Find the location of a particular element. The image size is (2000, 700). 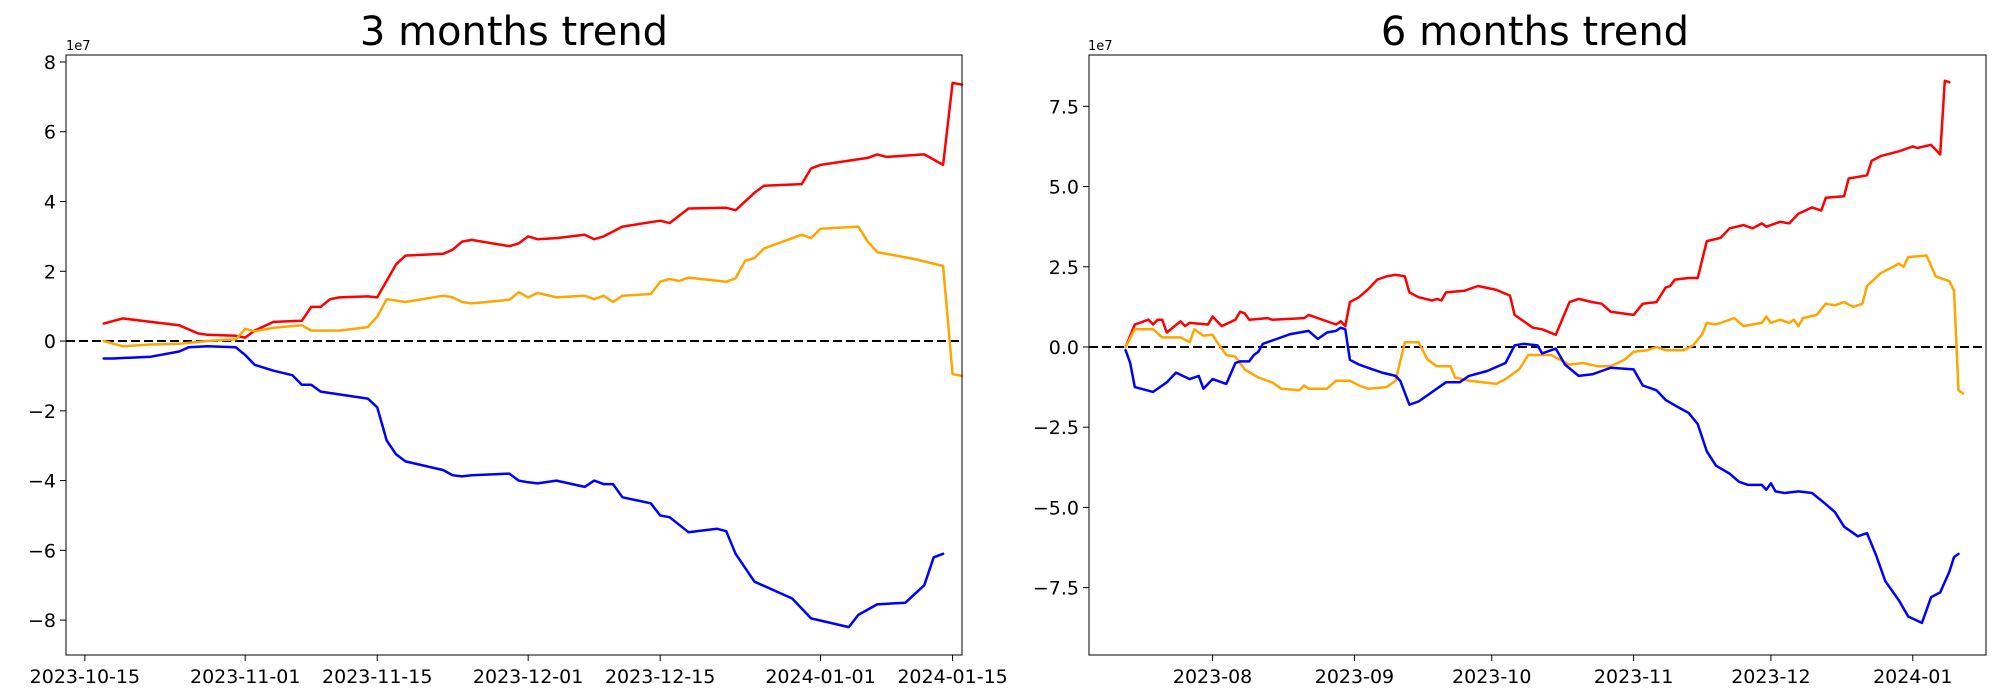

y-tick-label: 7.5 is located at coordinates (1064, 107).